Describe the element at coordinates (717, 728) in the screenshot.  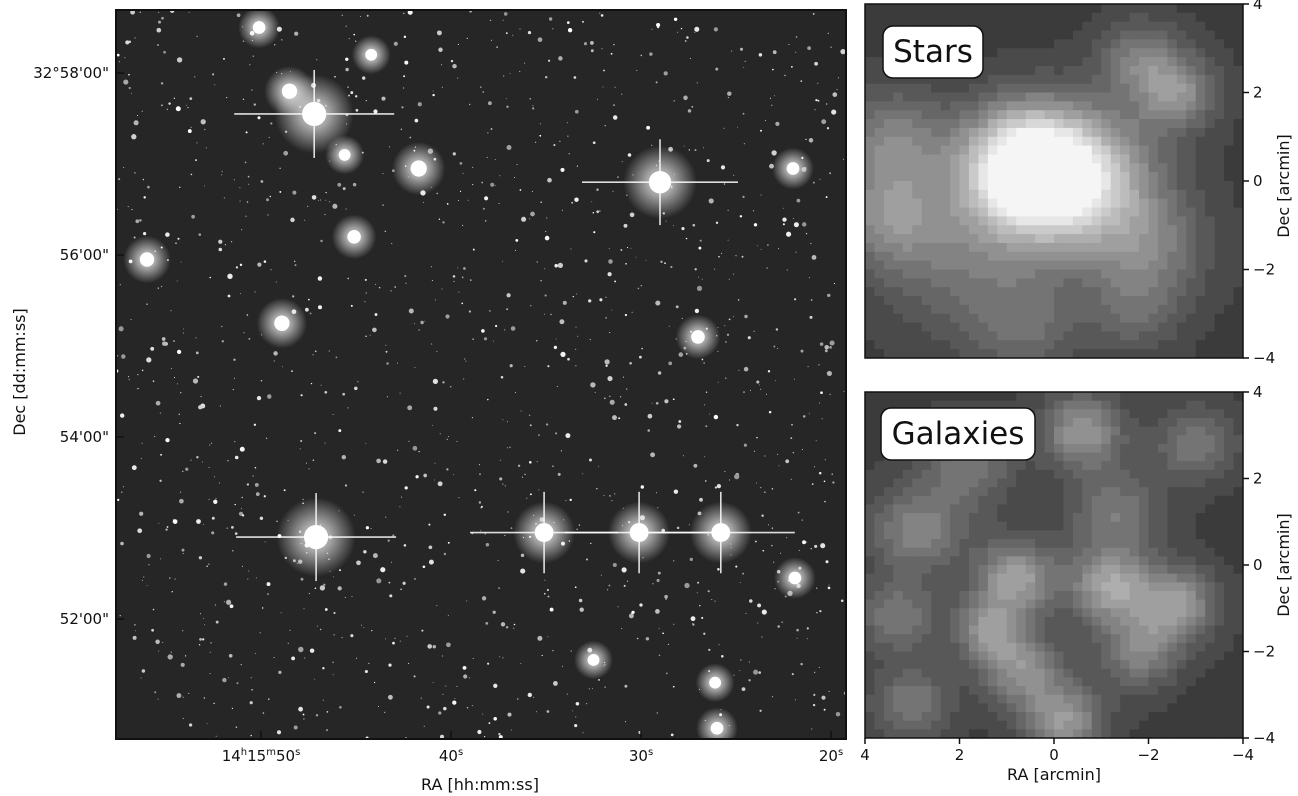
I see `bright-star` at that location.